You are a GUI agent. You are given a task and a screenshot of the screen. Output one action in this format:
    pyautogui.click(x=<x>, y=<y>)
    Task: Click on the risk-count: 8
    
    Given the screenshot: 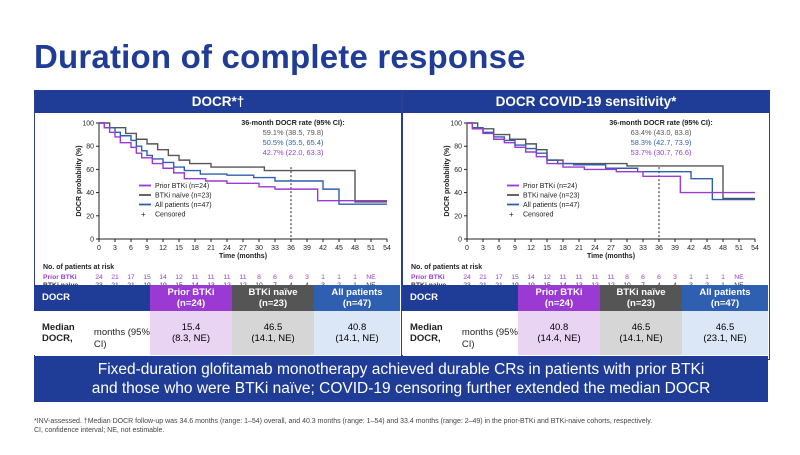 What is the action you would take?
    pyautogui.click(x=627, y=277)
    